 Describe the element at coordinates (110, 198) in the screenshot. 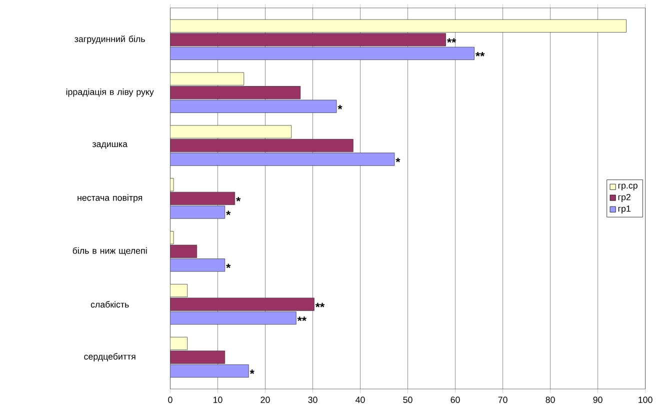

I see `y-tick-label: нестача повітря` at that location.